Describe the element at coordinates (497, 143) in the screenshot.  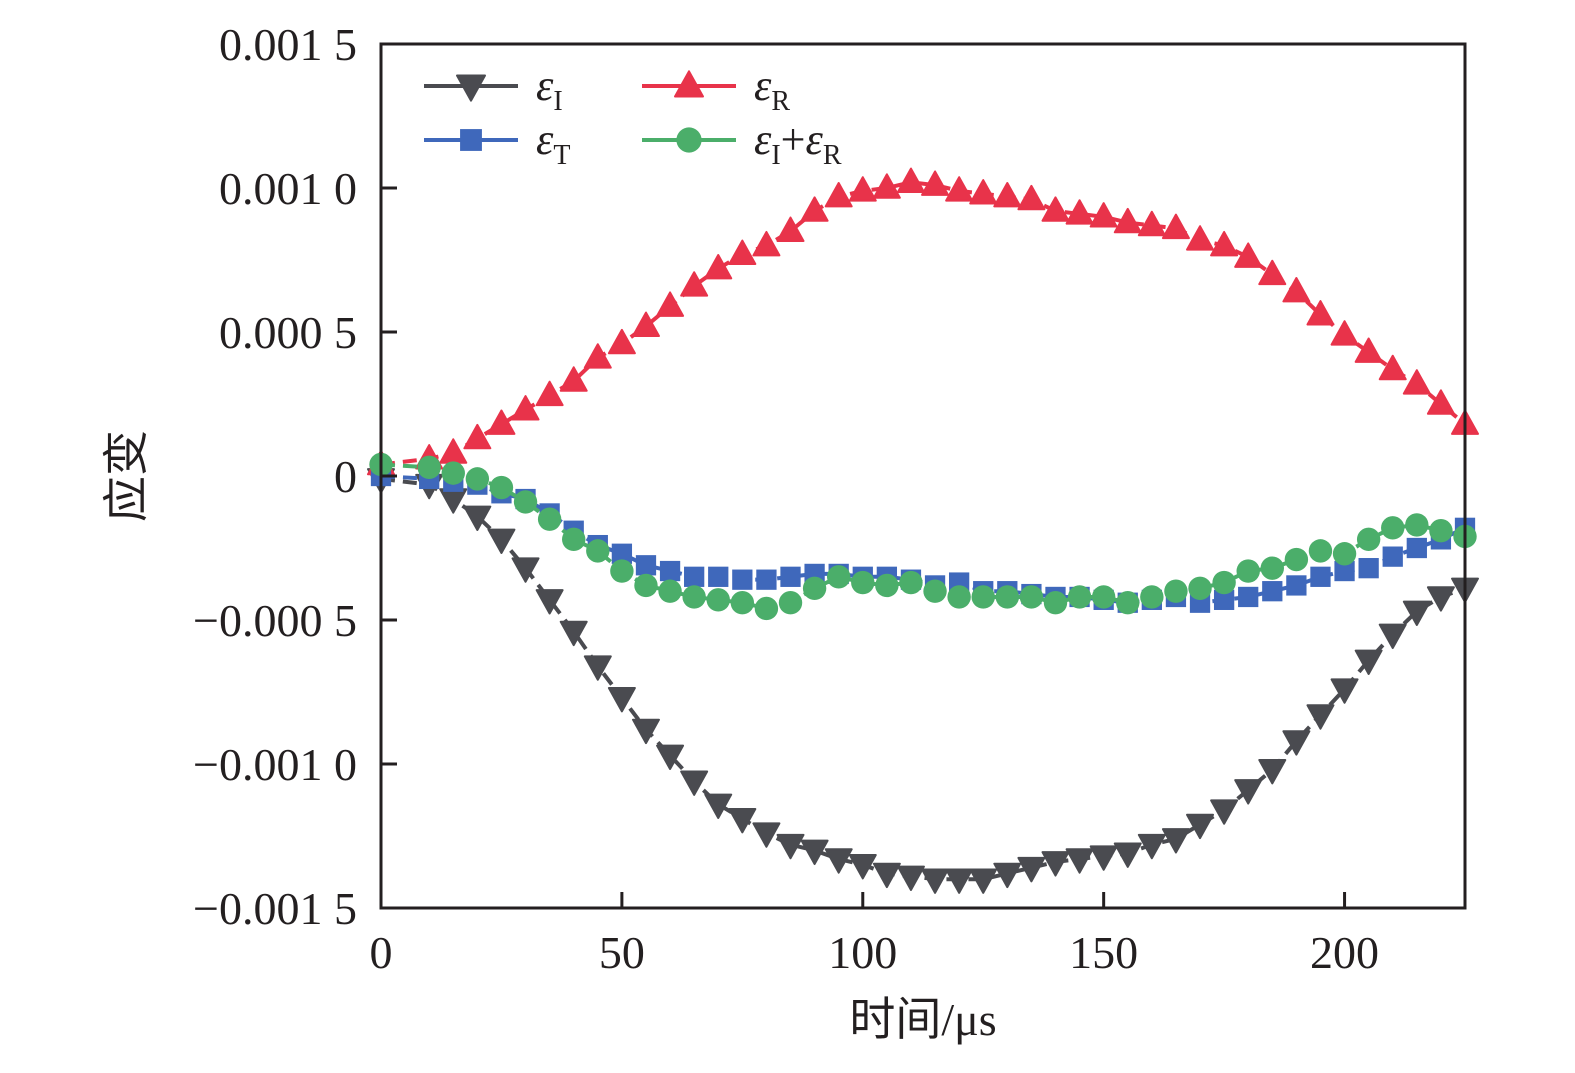
I see `legend-item: εT` at that location.